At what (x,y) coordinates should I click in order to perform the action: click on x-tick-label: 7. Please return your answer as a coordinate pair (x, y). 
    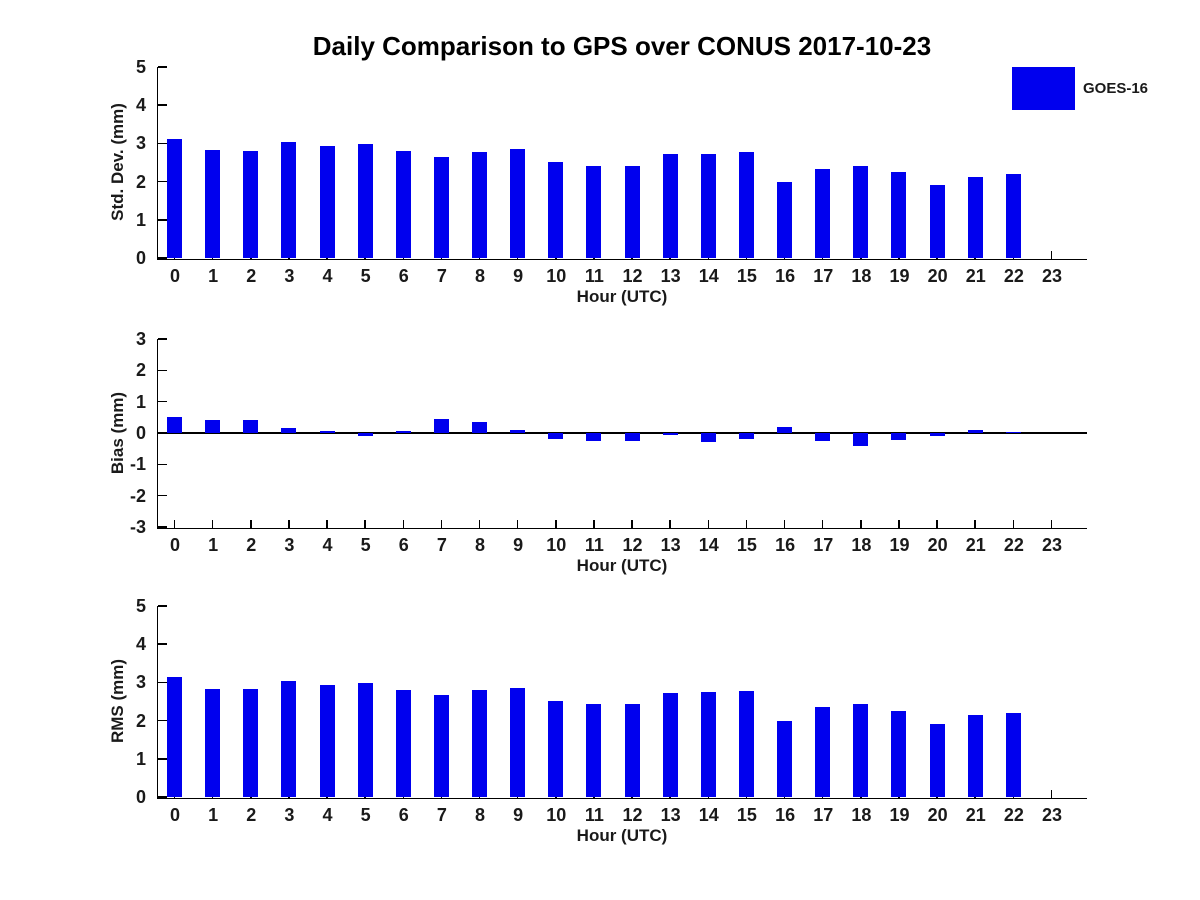
    Looking at the image, I should click on (441, 276).